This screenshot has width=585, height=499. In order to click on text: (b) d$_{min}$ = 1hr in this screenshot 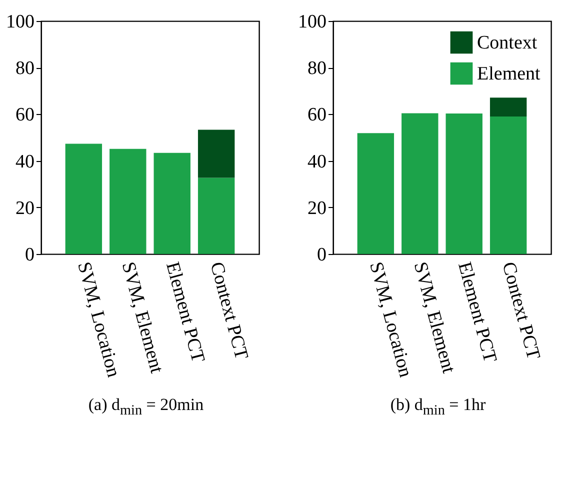, I will do `click(438, 407)`.